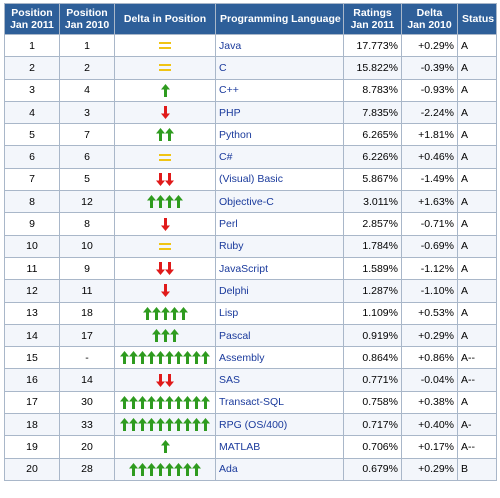 This screenshot has width=500, height=498. I want to click on header-position-2011: Position Jan 2011, so click(32, 19).